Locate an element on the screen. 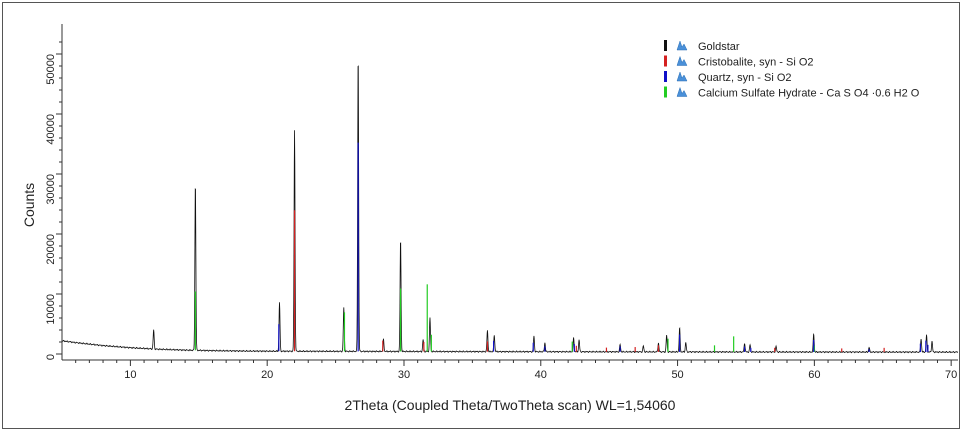  x-tick-label: 70 is located at coordinates (951, 375).